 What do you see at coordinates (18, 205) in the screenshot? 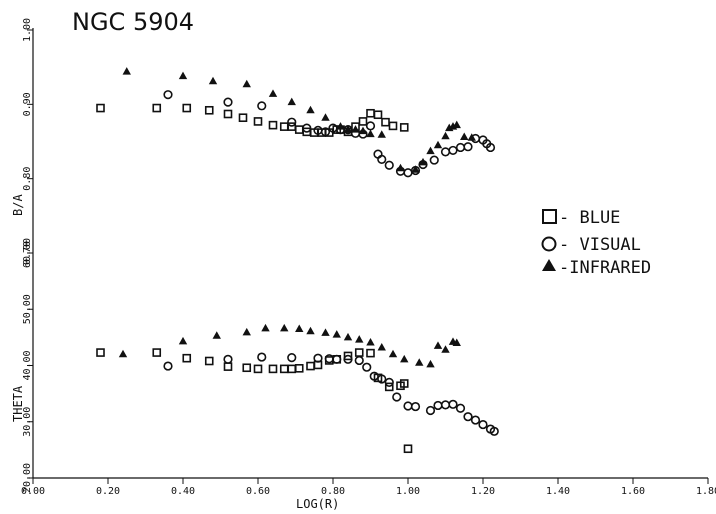
I see `y-axis-label-ratio: B/A` at bounding box center [18, 205].